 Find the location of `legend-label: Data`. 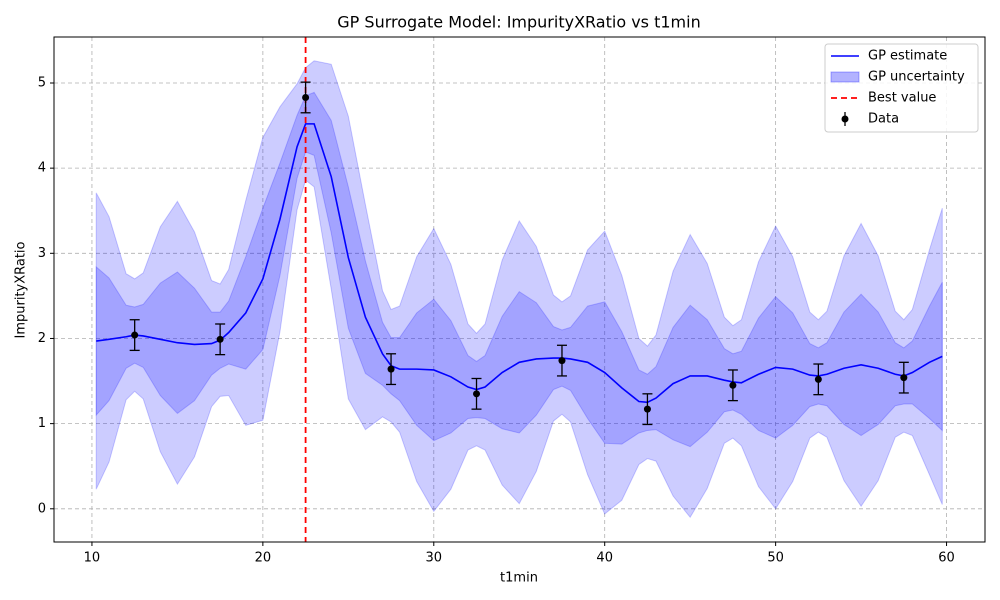

legend-label: Data is located at coordinates (883, 119).